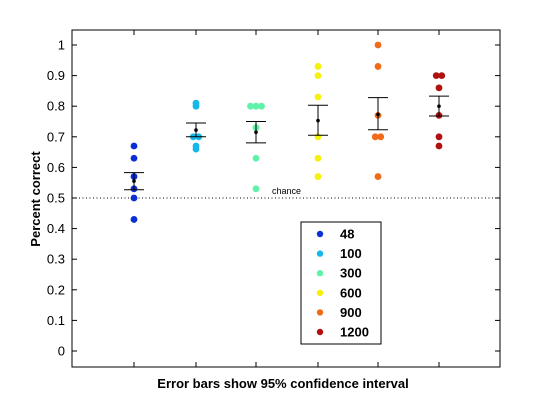 This screenshot has height=414, width=552. I want to click on legend-box, so click(341, 283).